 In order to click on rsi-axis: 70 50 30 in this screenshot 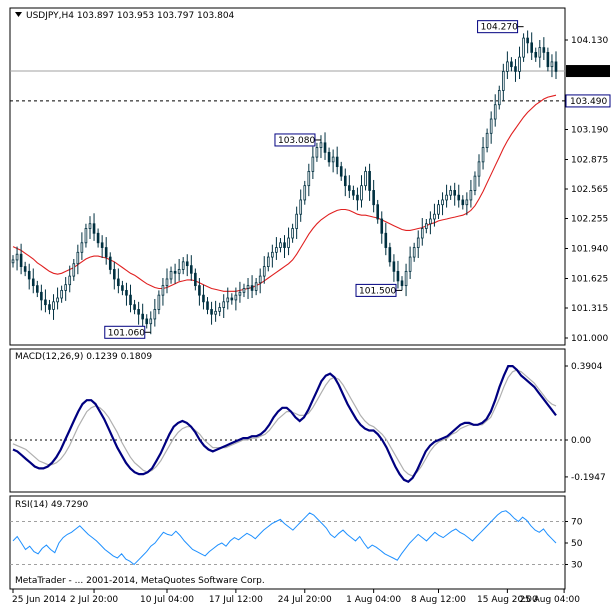, I will do `click(574, 544)`.